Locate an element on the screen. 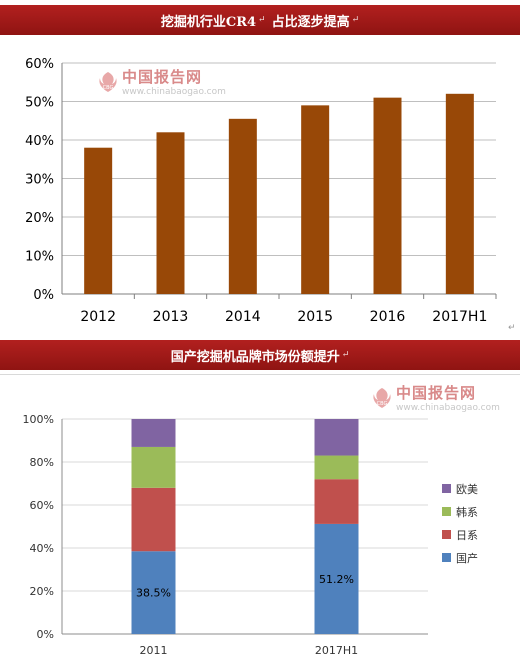 The image size is (520, 667). data-label: 38.5% is located at coordinates (153, 593).